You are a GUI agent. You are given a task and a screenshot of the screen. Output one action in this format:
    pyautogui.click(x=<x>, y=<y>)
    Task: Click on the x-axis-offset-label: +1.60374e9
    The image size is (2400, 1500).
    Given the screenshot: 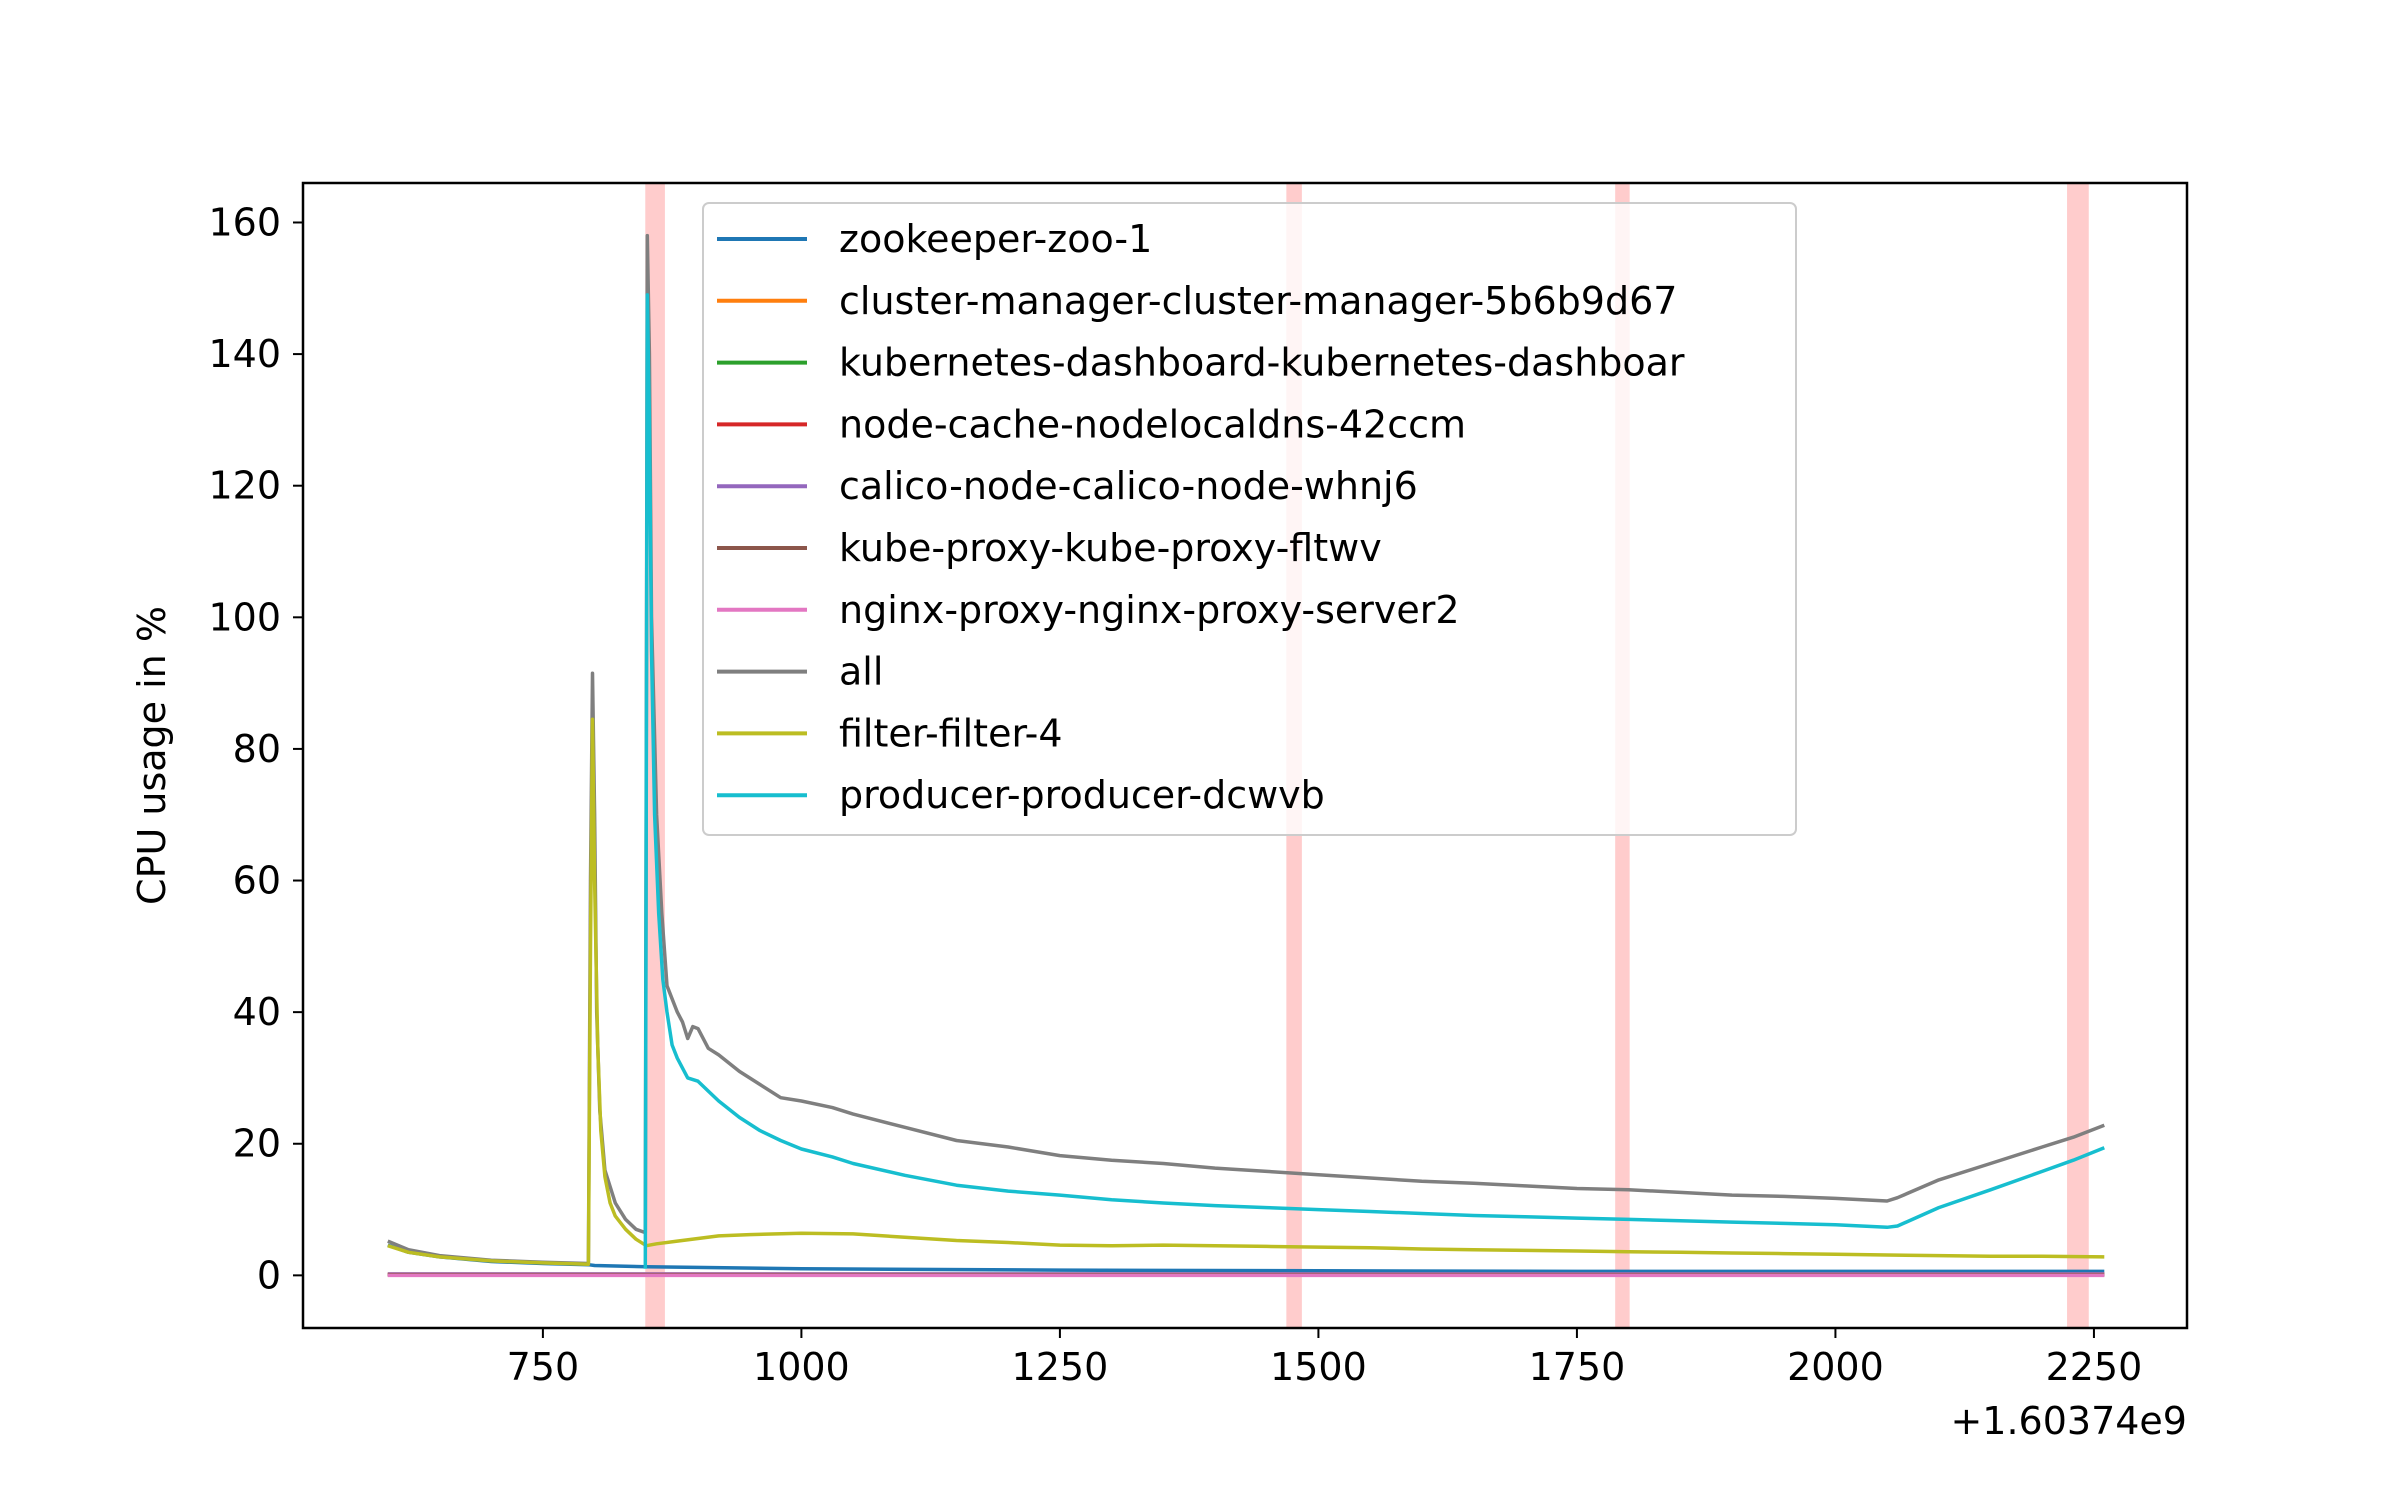 What is the action you would take?
    pyautogui.click(x=2068, y=1421)
    